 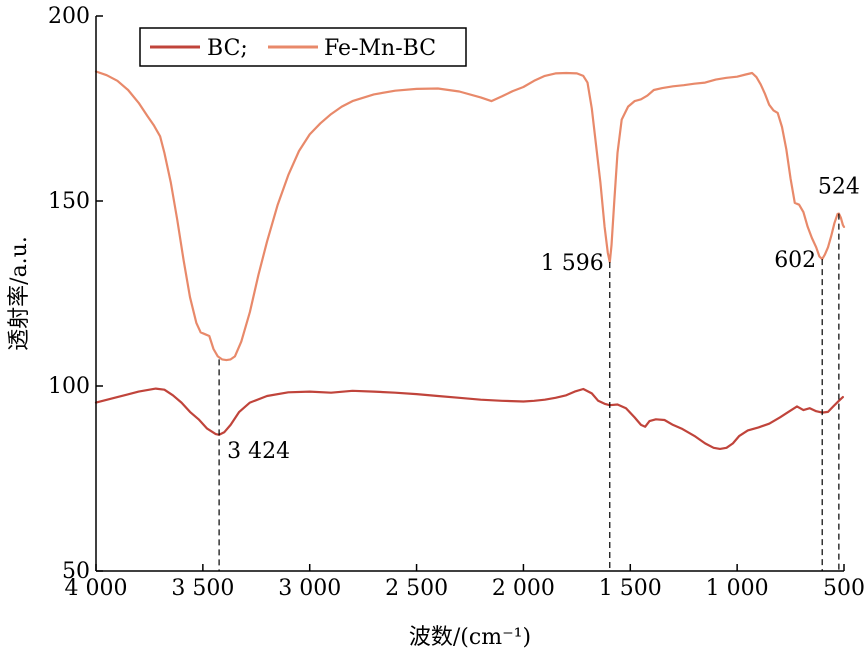 I want to click on y-ticks: 50 100 150 200, so click(x=75, y=294).